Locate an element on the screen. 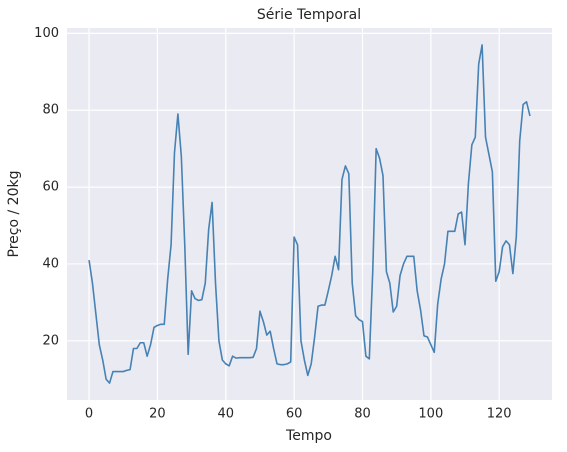  y-tick-label: 80 is located at coordinates (50, 110).